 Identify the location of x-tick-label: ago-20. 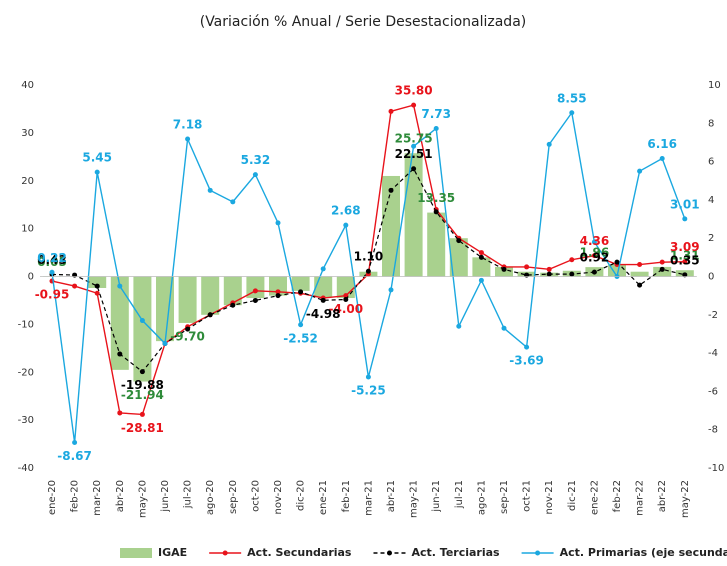
(210, 497).